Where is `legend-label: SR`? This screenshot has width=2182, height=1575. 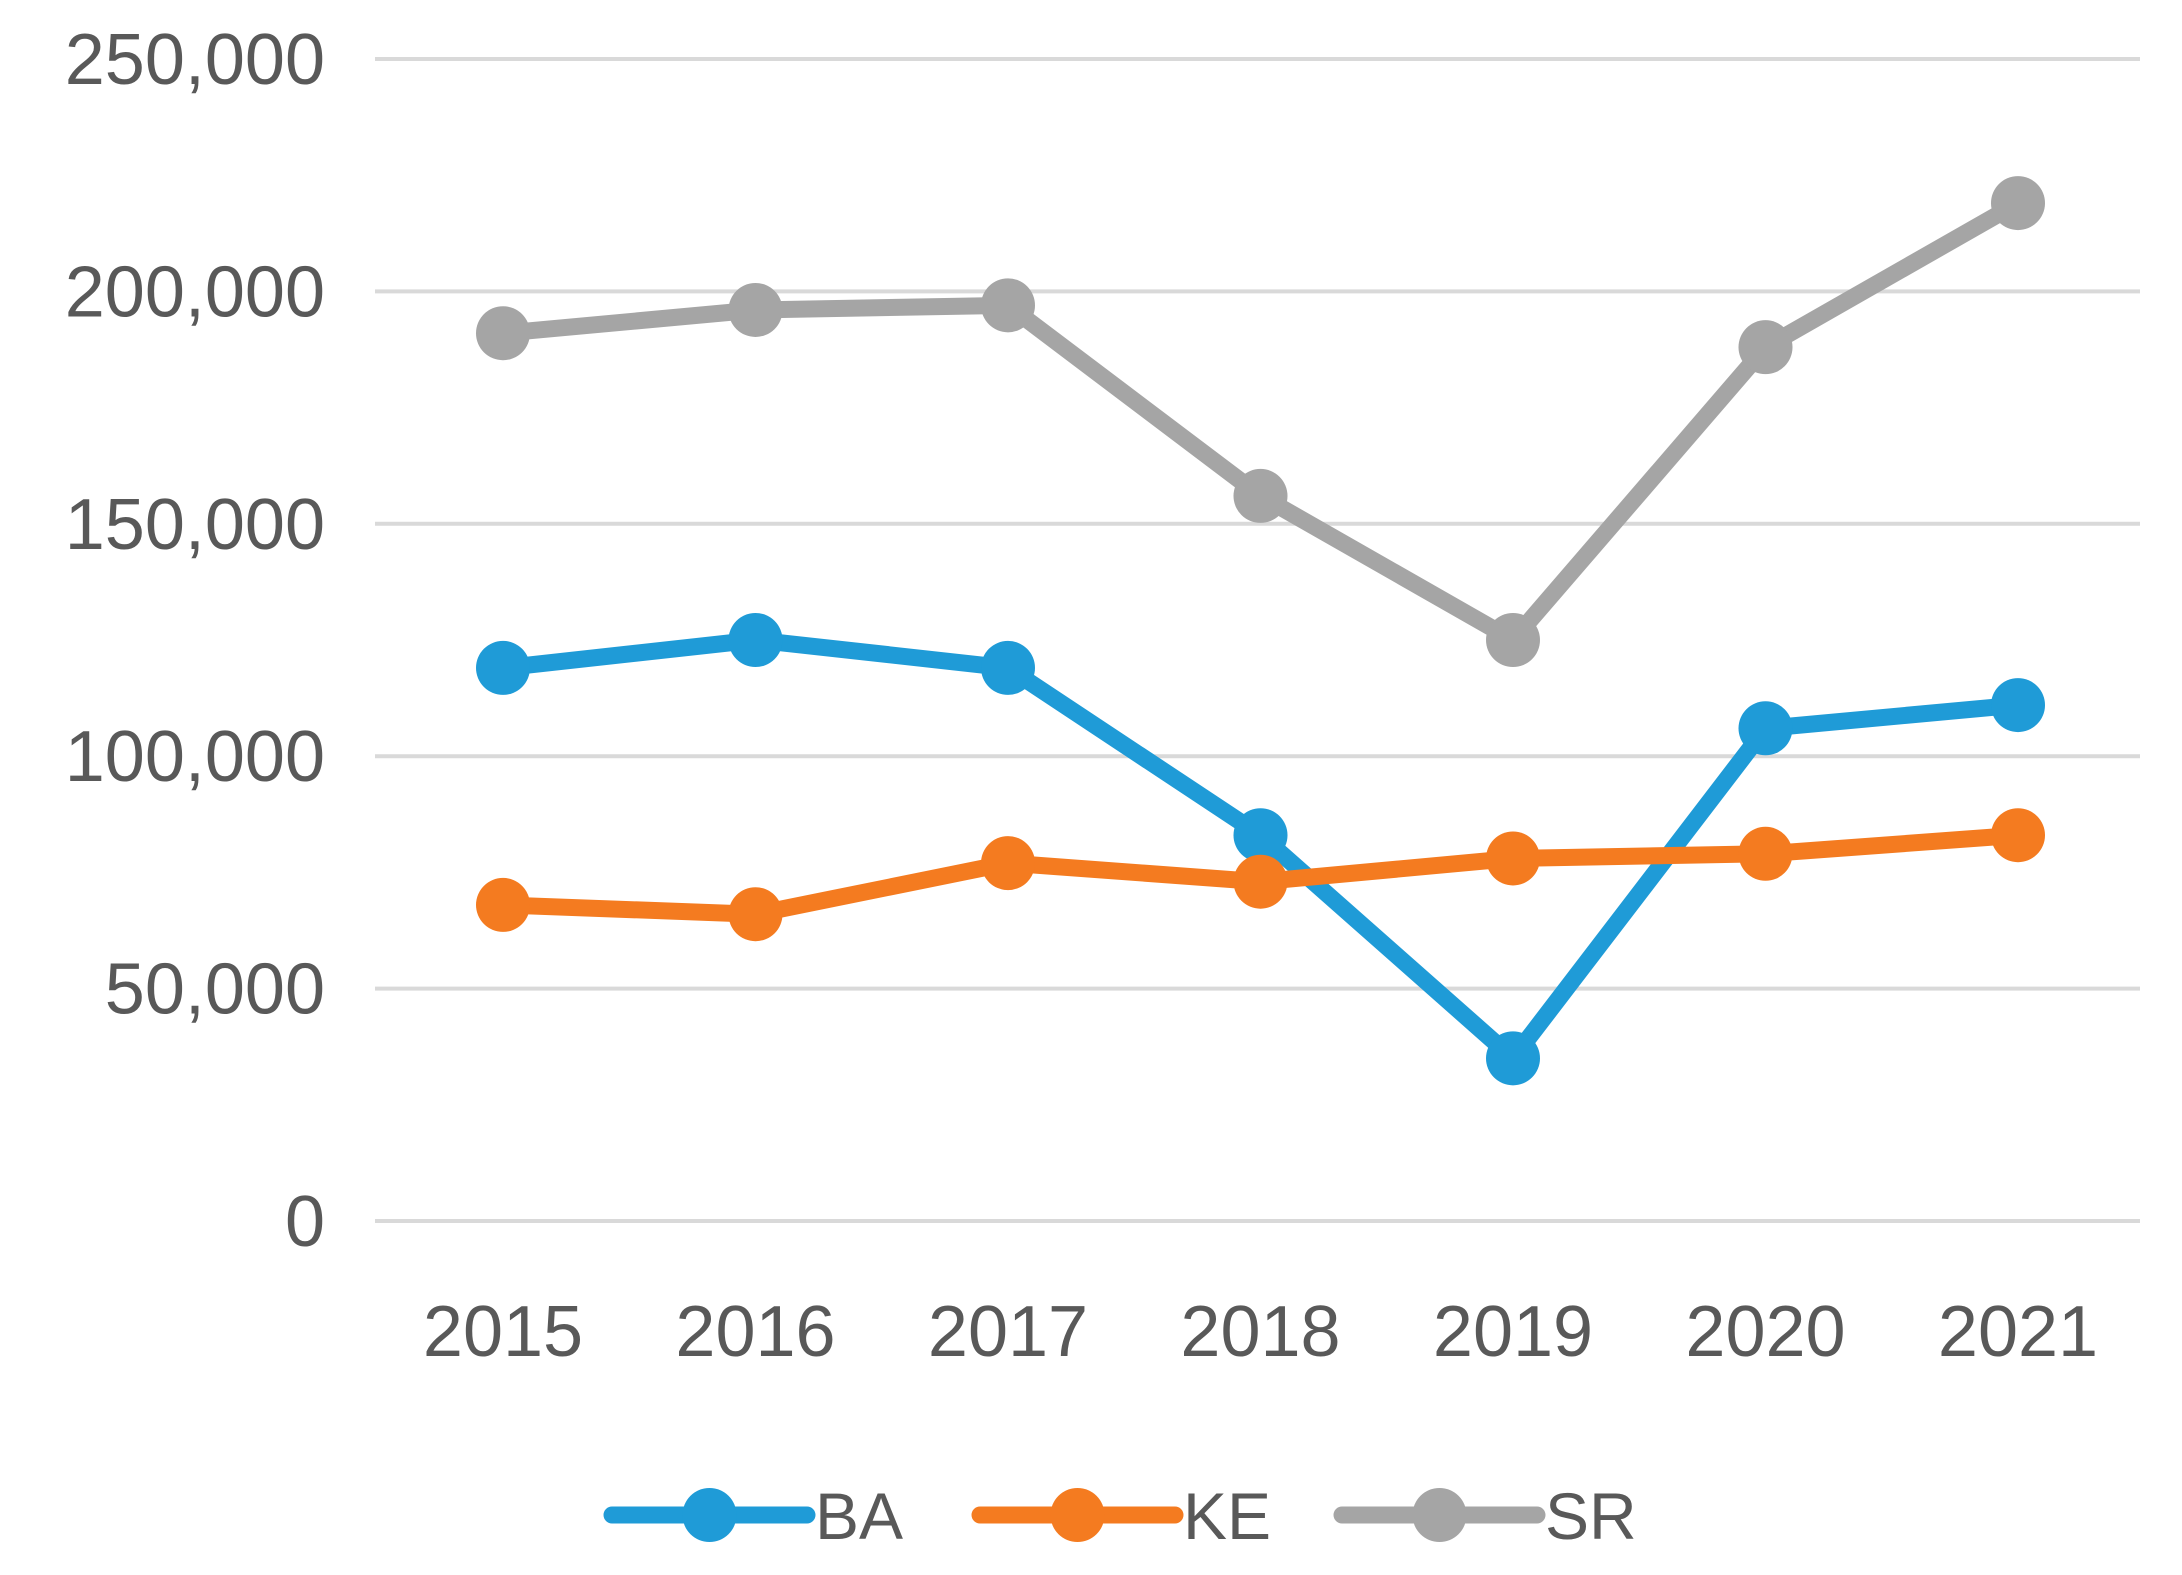
legend-label: SR is located at coordinates (1591, 1516).